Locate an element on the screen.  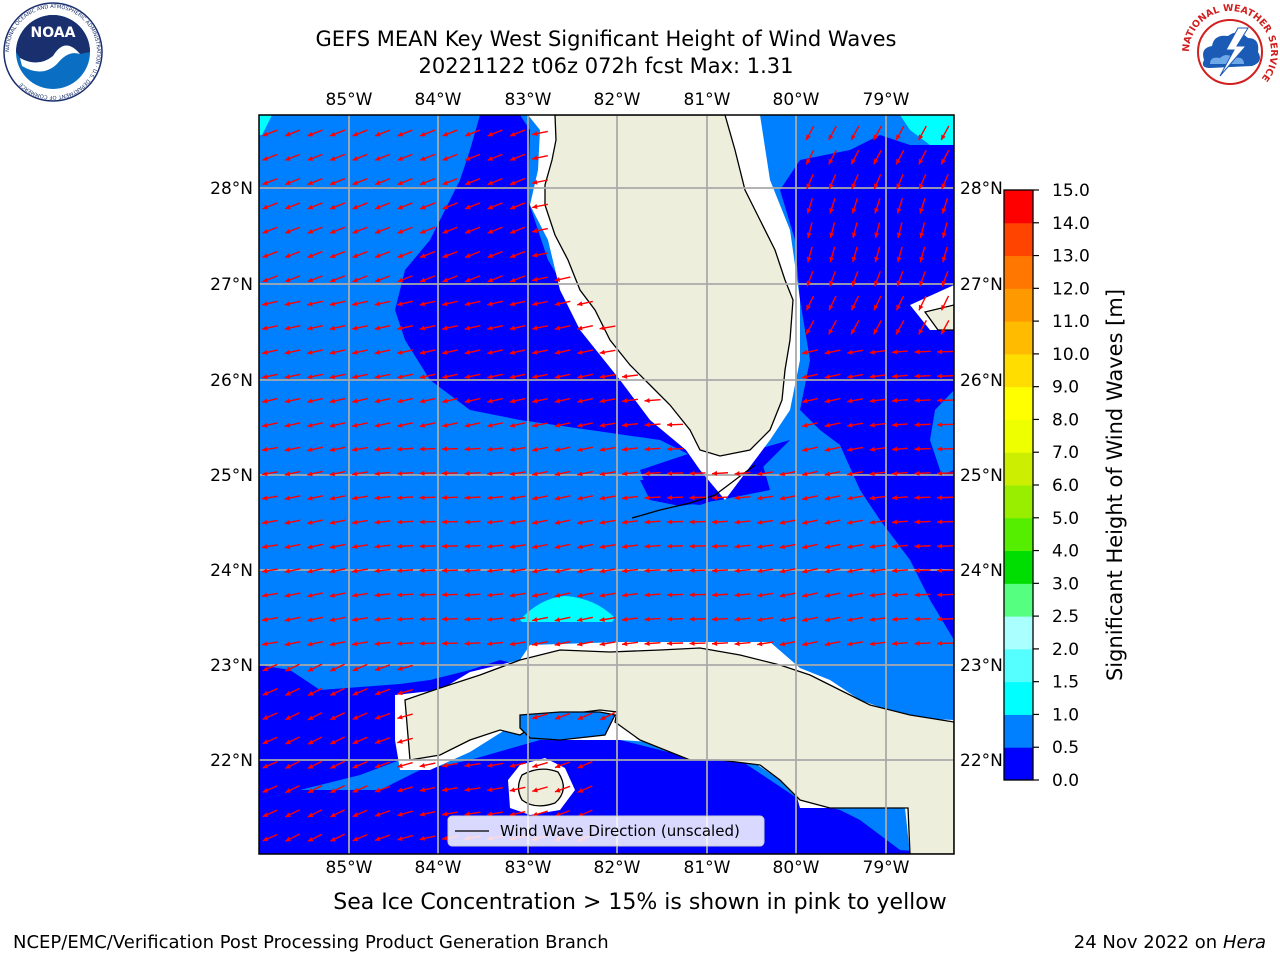
wave-band-0.0-0.5-atlantic is located at coordinates (853, 377).